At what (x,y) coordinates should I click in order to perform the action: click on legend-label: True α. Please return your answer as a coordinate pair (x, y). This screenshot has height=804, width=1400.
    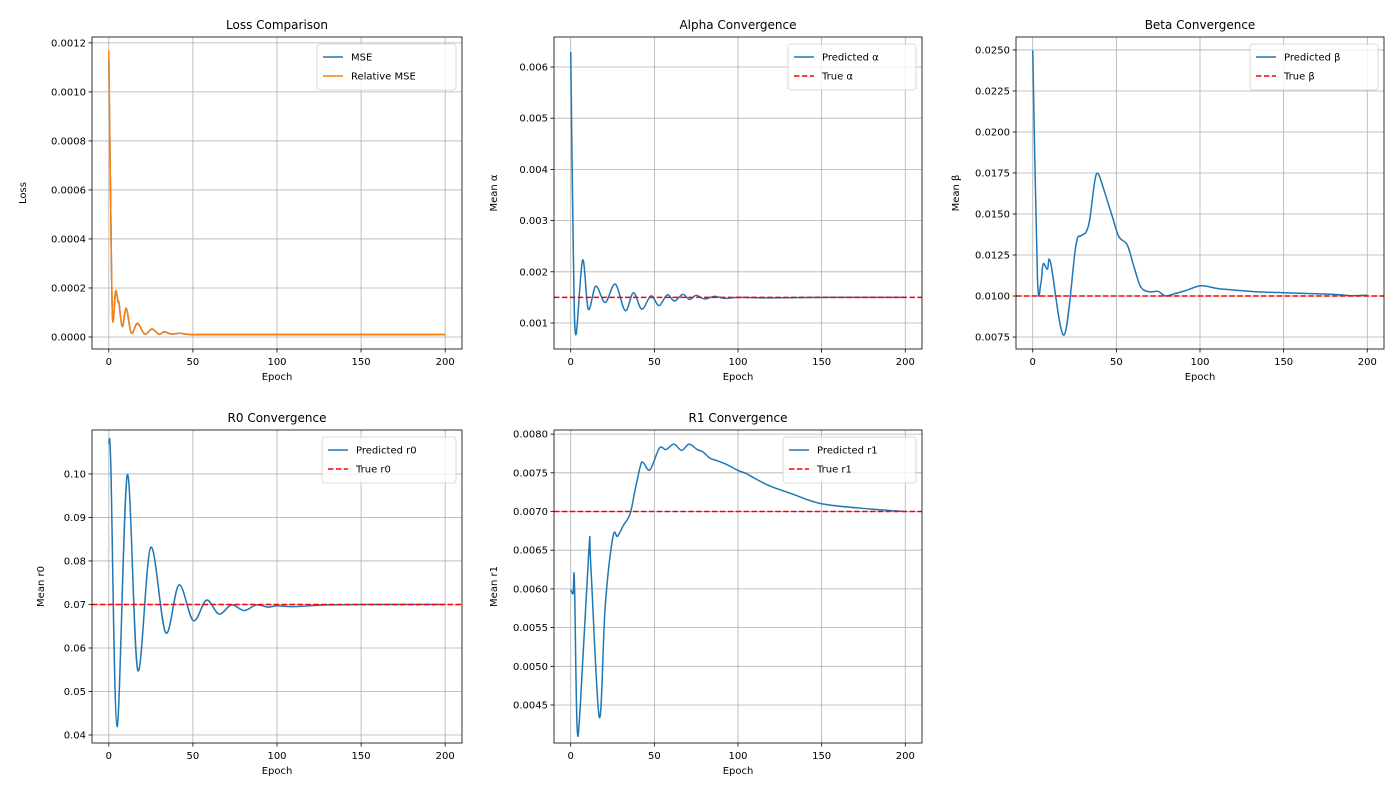
    Looking at the image, I should click on (837, 77).